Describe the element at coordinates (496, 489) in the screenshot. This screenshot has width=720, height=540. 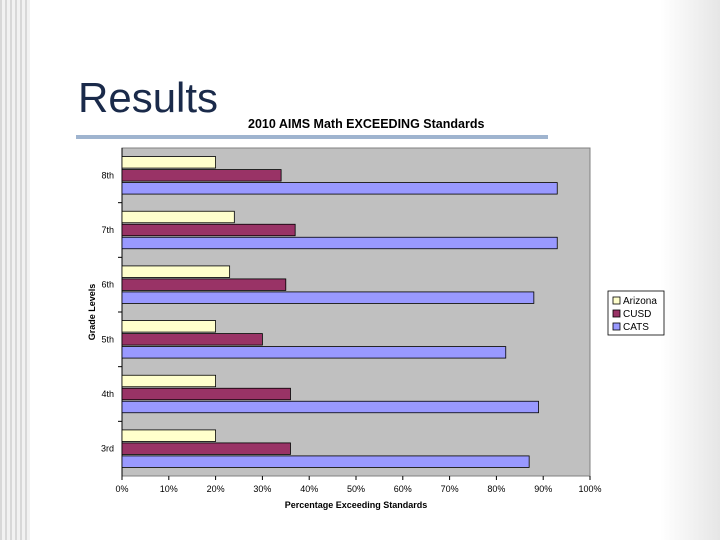
I see `x-tick-label: 80%` at that location.